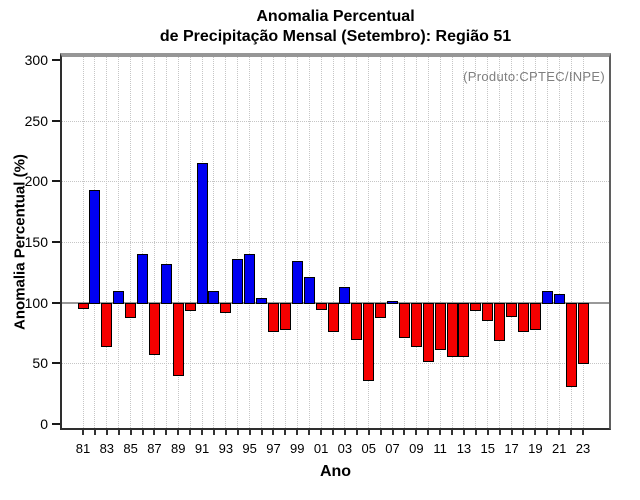 The height and width of the screenshot is (500, 640). Describe the element at coordinates (335, 16) in the screenshot. I see `chart-title-line1: Anomalia Percentual` at that location.